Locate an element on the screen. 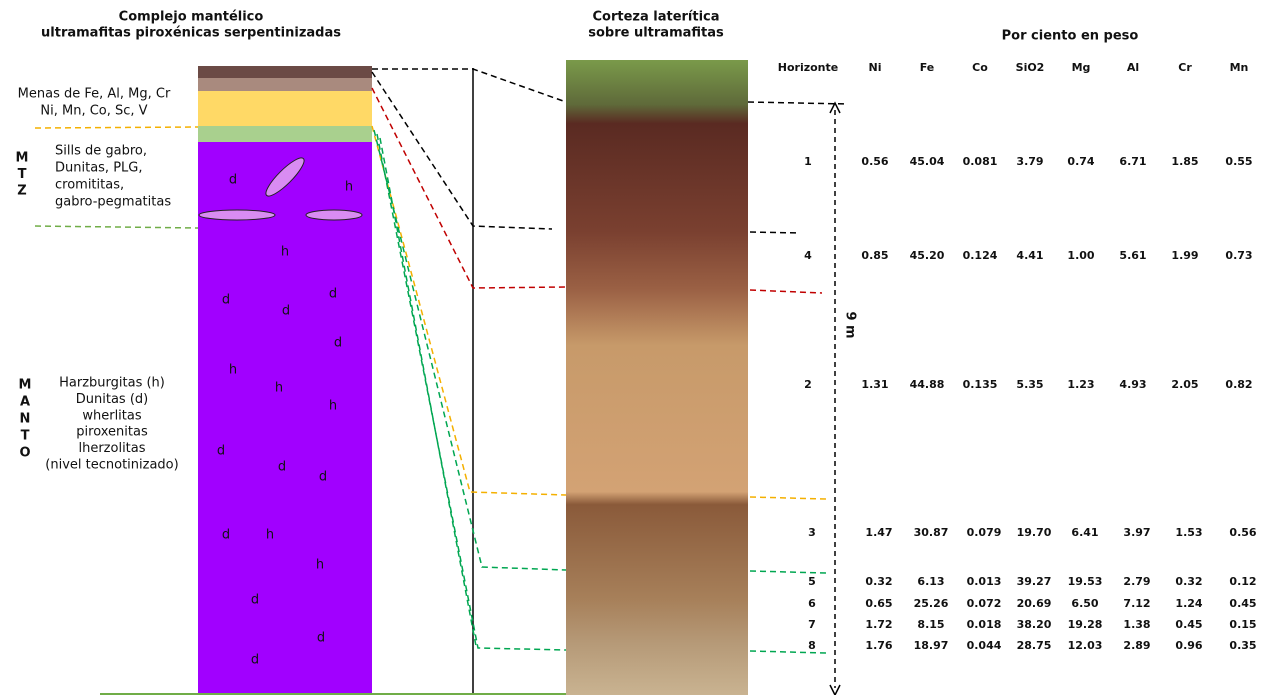 The width and height of the screenshot is (1274, 695). mtz-label: cromititas, is located at coordinates (89, 185).